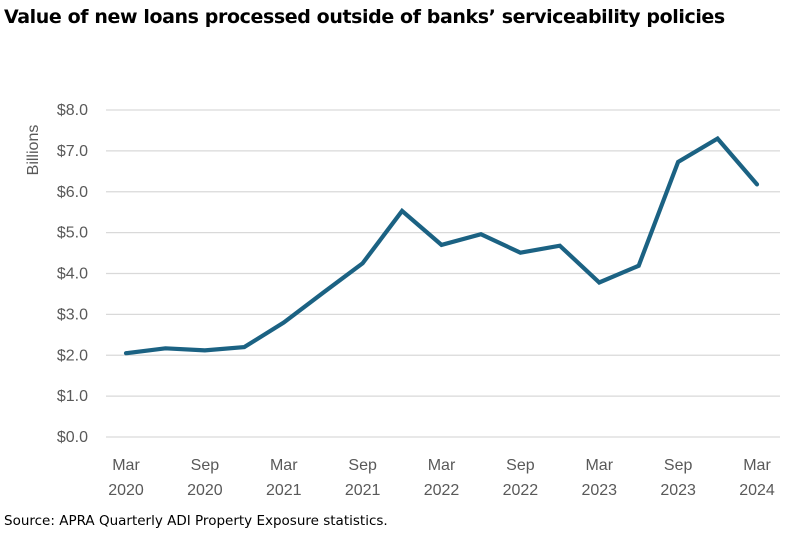 The image size is (800, 543). What do you see at coordinates (72, 396) in the screenshot?
I see `y-tick-label: $1.0` at bounding box center [72, 396].